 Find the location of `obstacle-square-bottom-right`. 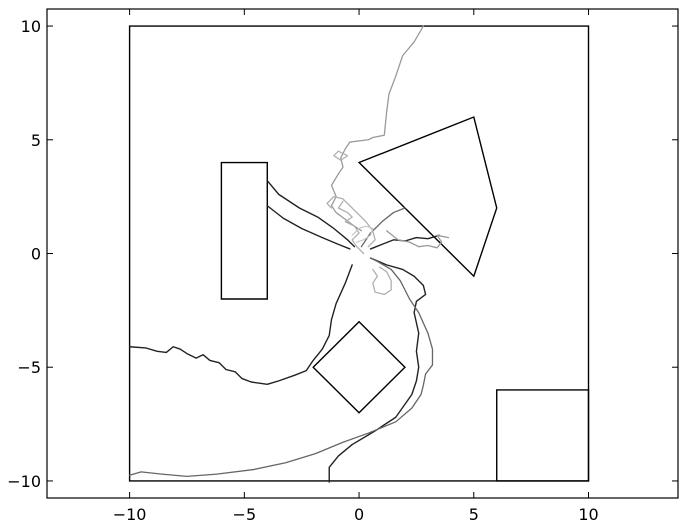

obstacle-square-bottom-right is located at coordinates (543, 435).